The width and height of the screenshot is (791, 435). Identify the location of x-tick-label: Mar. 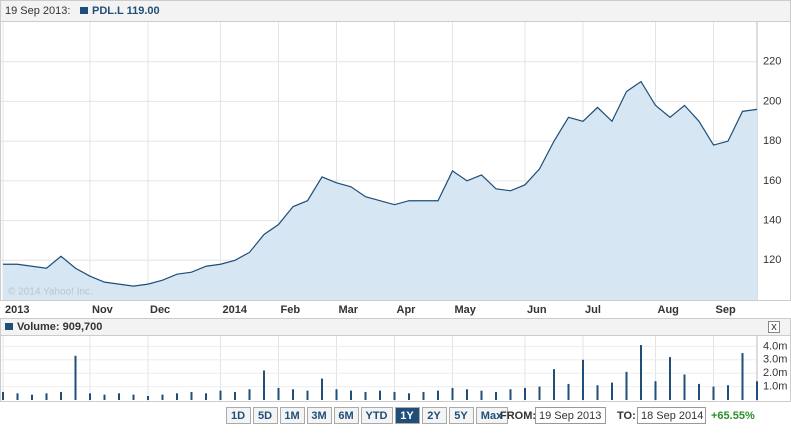
(349, 310).